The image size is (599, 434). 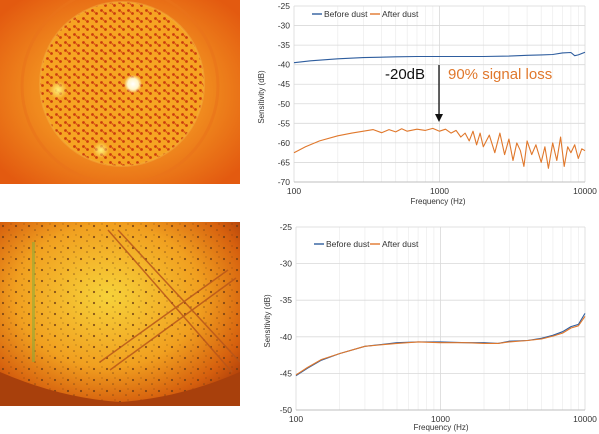 I want to click on y-tick-label: -65, so click(x=284, y=162).